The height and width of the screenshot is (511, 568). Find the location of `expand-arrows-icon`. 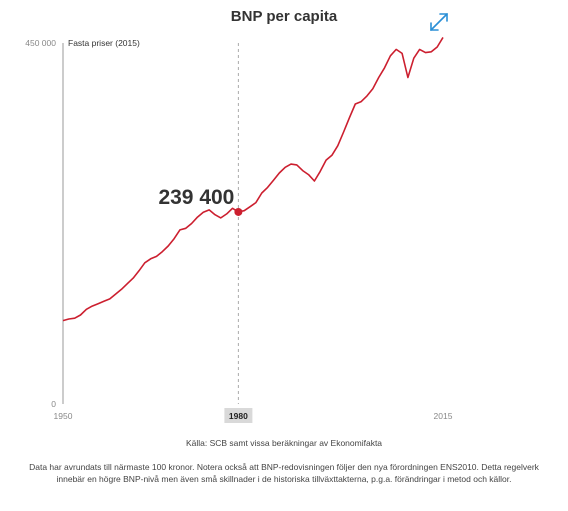

expand-arrows-icon is located at coordinates (439, 22).